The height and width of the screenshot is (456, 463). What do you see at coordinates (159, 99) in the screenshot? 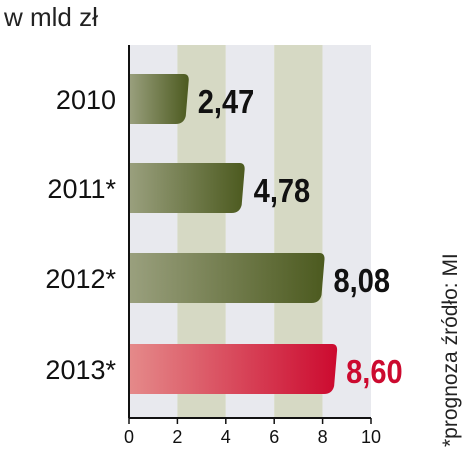
I see `bar-2010` at bounding box center [159, 99].